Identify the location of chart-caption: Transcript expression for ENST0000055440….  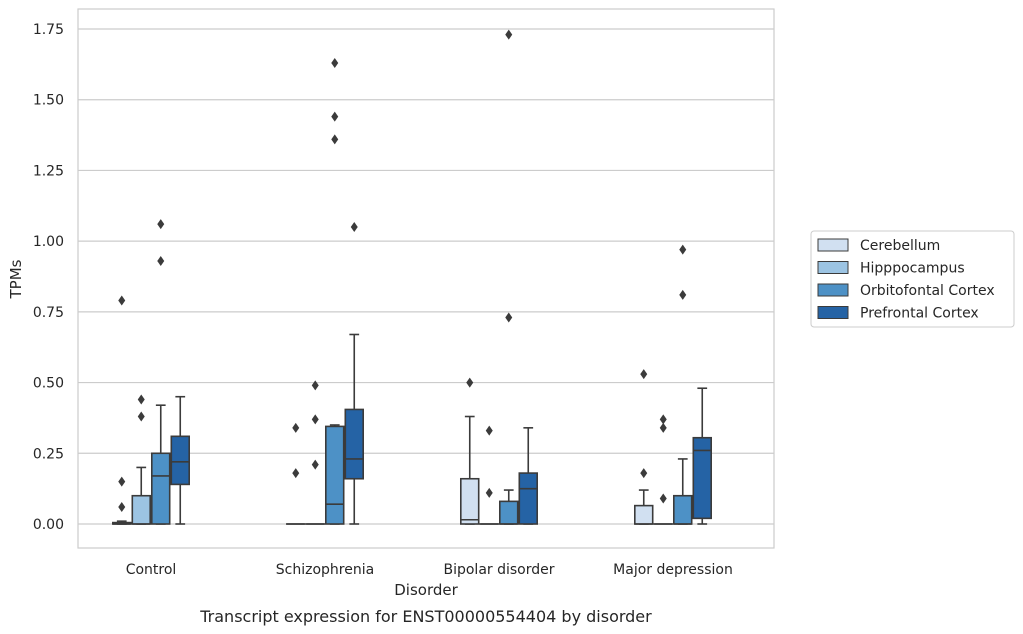
(425, 616).